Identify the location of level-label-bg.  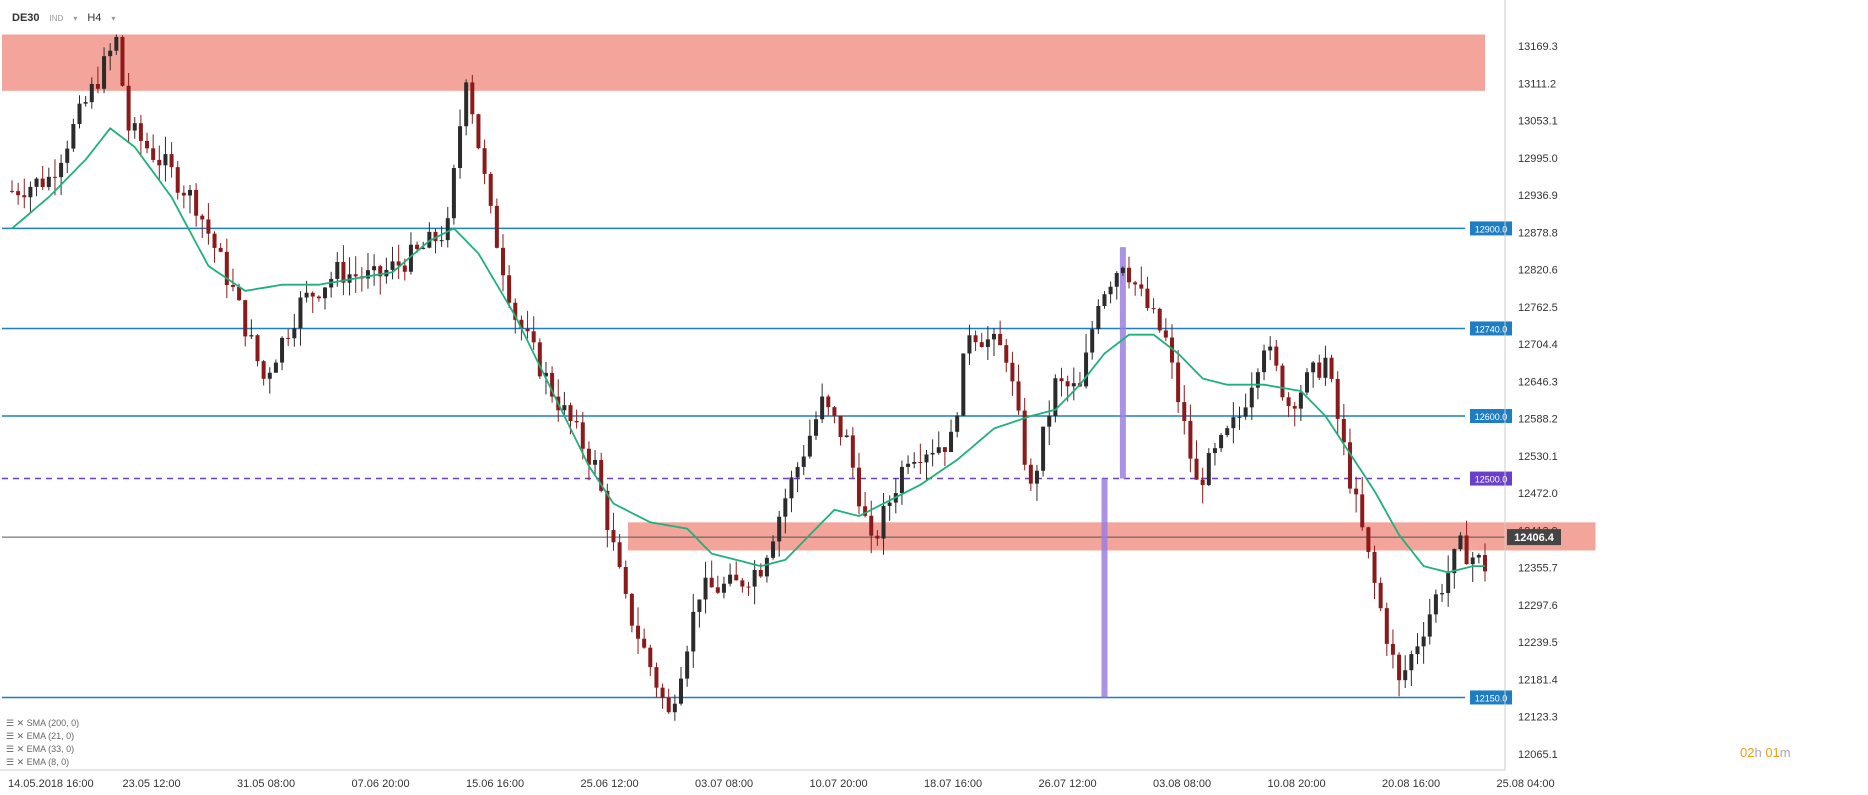
(1491, 328).